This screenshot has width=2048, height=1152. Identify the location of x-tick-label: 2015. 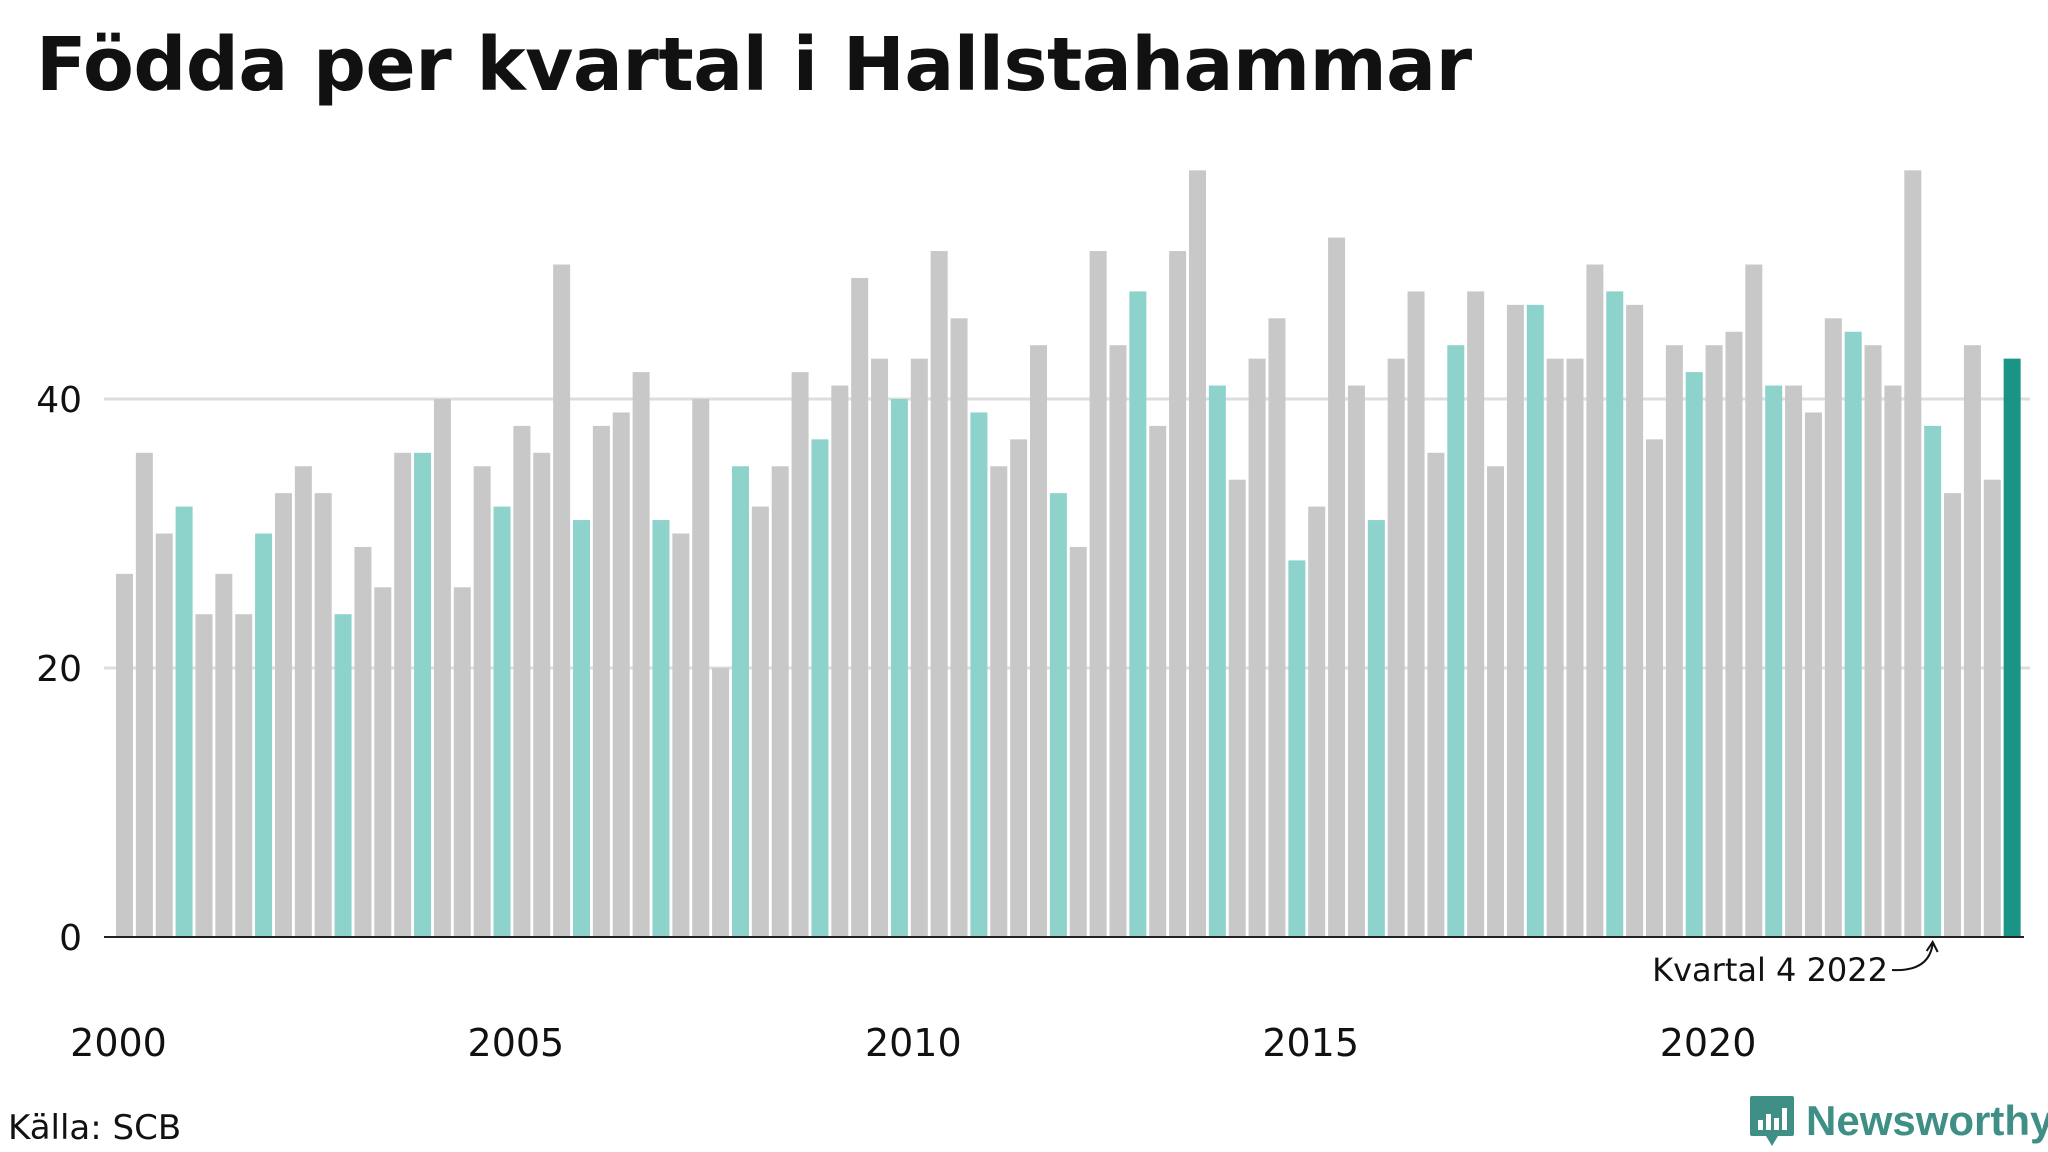
(1310, 1043).